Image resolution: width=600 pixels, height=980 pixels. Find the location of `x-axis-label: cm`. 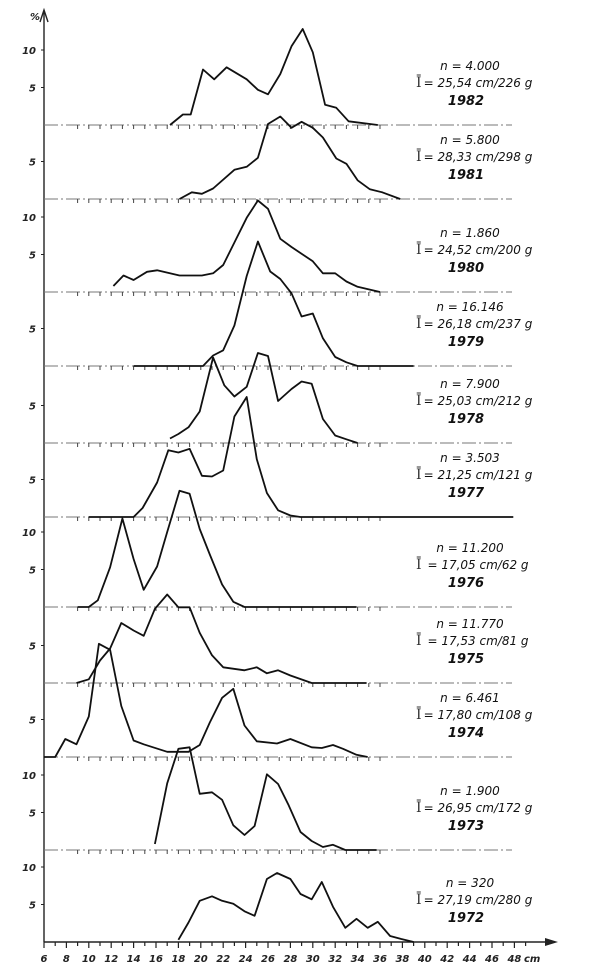

x-axis-label: cm is located at coordinates (532, 959).